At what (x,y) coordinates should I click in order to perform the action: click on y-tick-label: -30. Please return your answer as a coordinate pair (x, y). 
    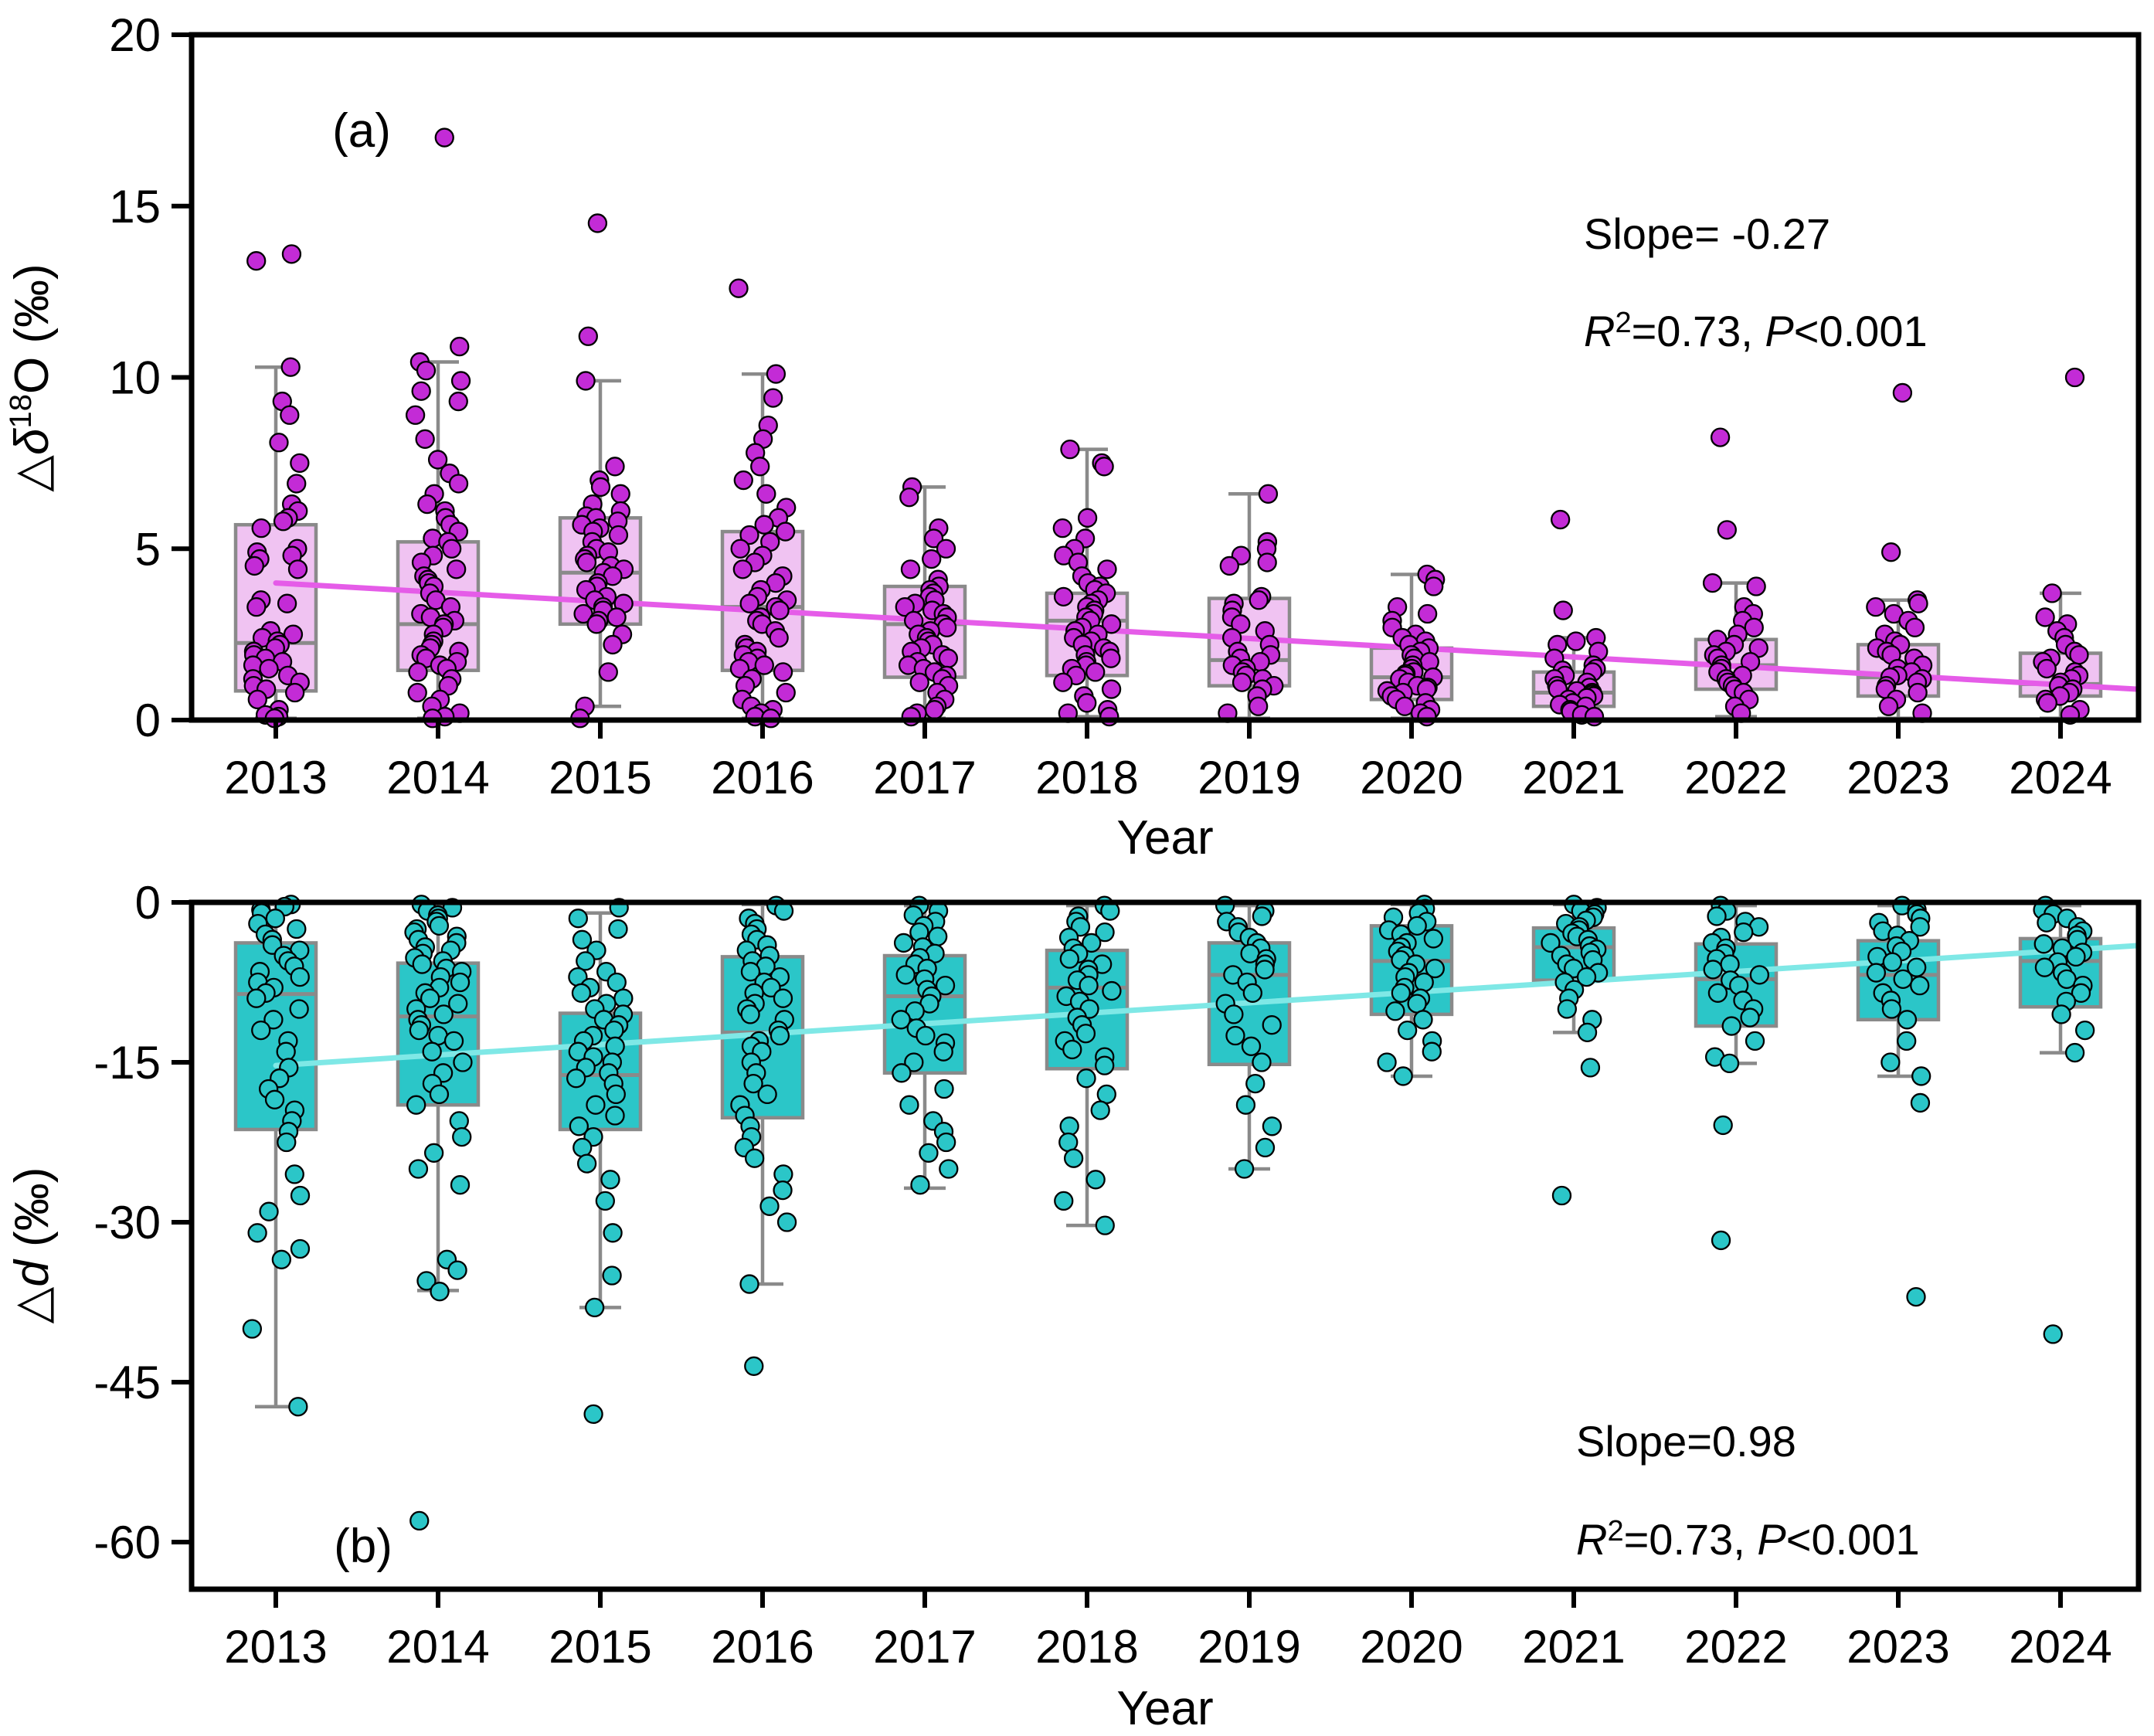
    Looking at the image, I should click on (127, 1222).